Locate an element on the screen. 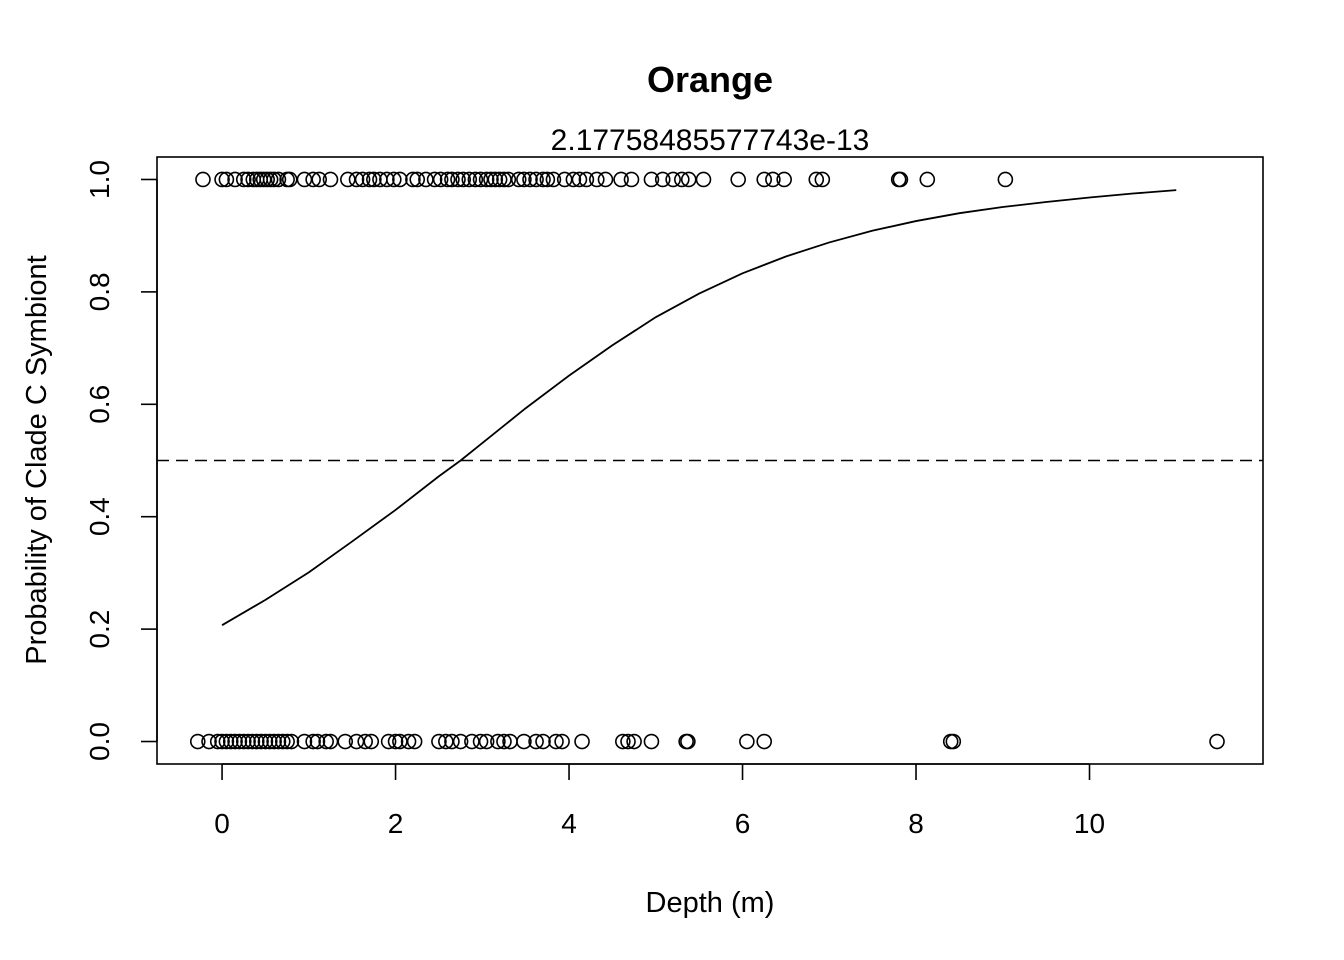 The height and width of the screenshot is (960, 1344). x-tick-label: 6 is located at coordinates (743, 823).